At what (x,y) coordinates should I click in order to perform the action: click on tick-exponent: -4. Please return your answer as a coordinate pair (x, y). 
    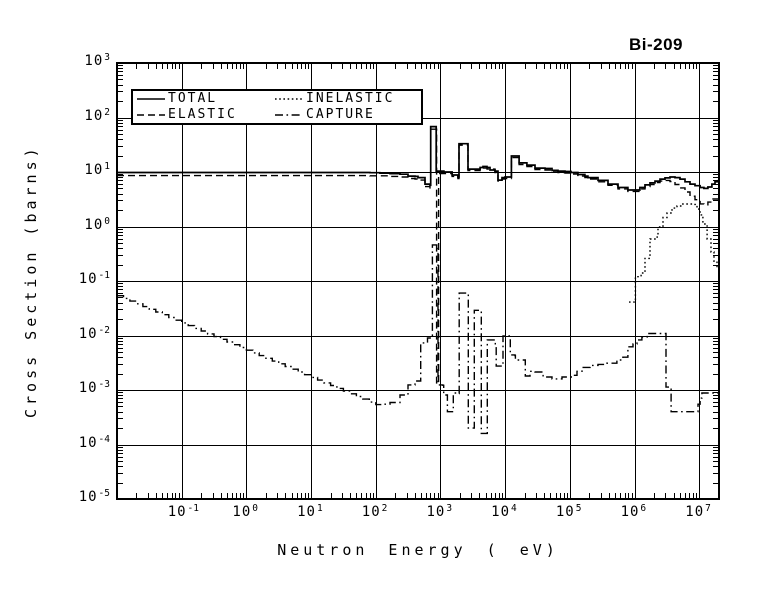
    Looking at the image, I should click on (104, 439).